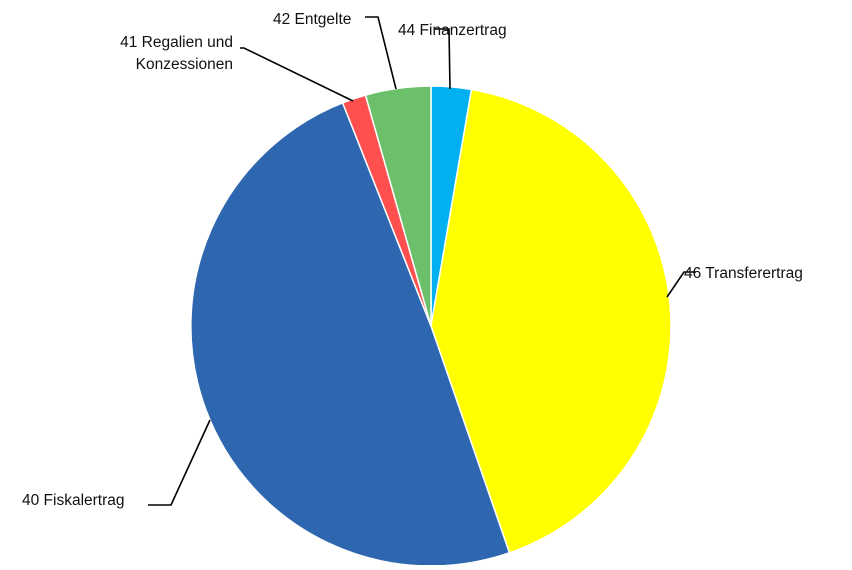  Describe the element at coordinates (73, 500) in the screenshot. I see `data-label-40-fiskalertrag: 40 Fiskalertrag` at that location.